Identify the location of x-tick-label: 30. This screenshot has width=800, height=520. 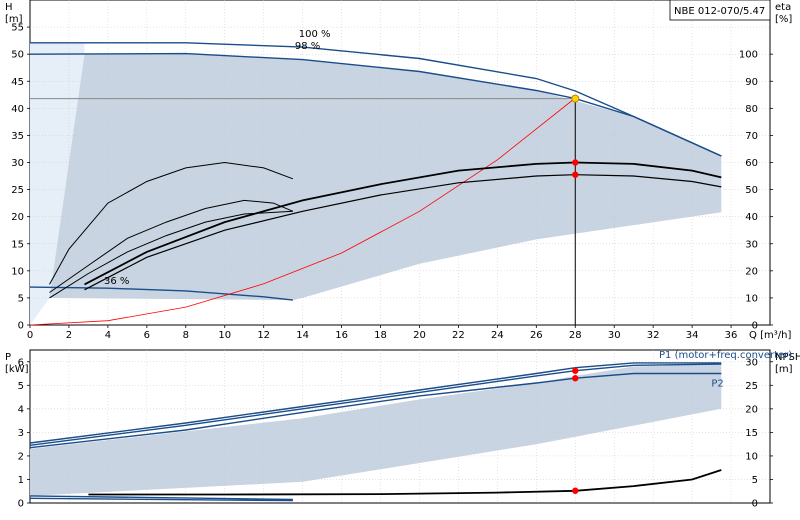
(614, 335).